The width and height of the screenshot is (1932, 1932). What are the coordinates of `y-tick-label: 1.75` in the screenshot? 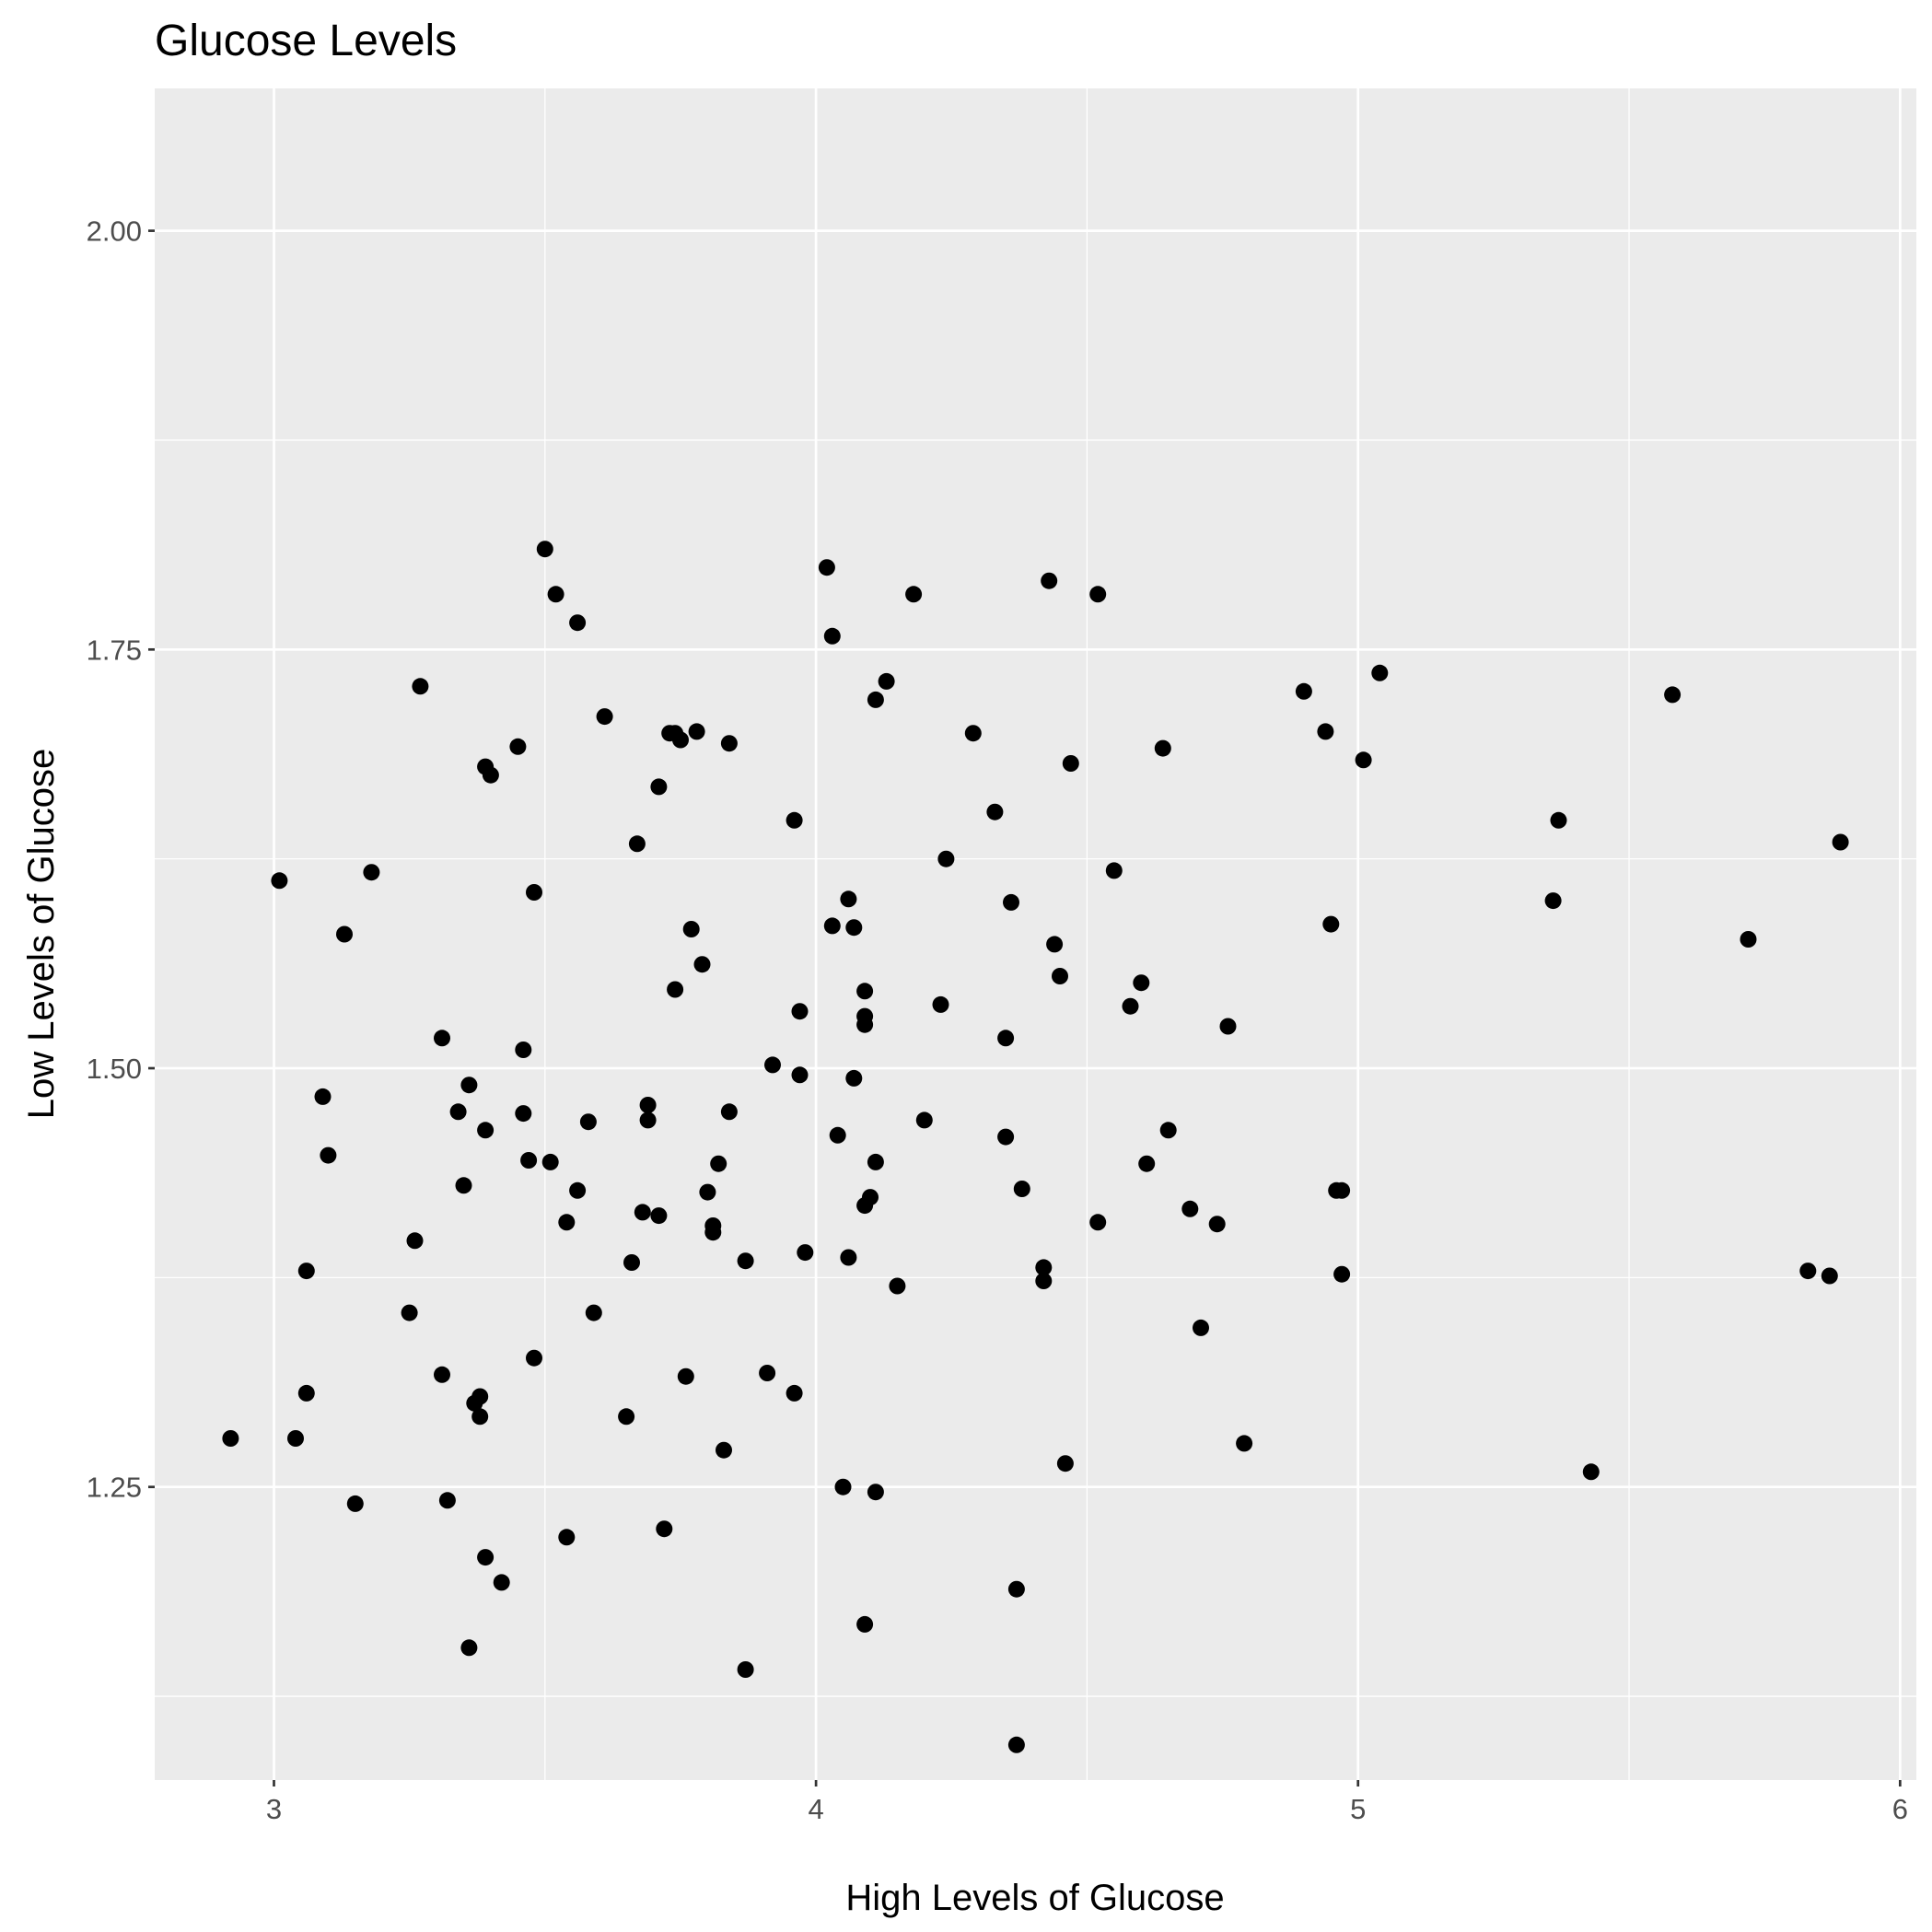 It's located at (114, 650).